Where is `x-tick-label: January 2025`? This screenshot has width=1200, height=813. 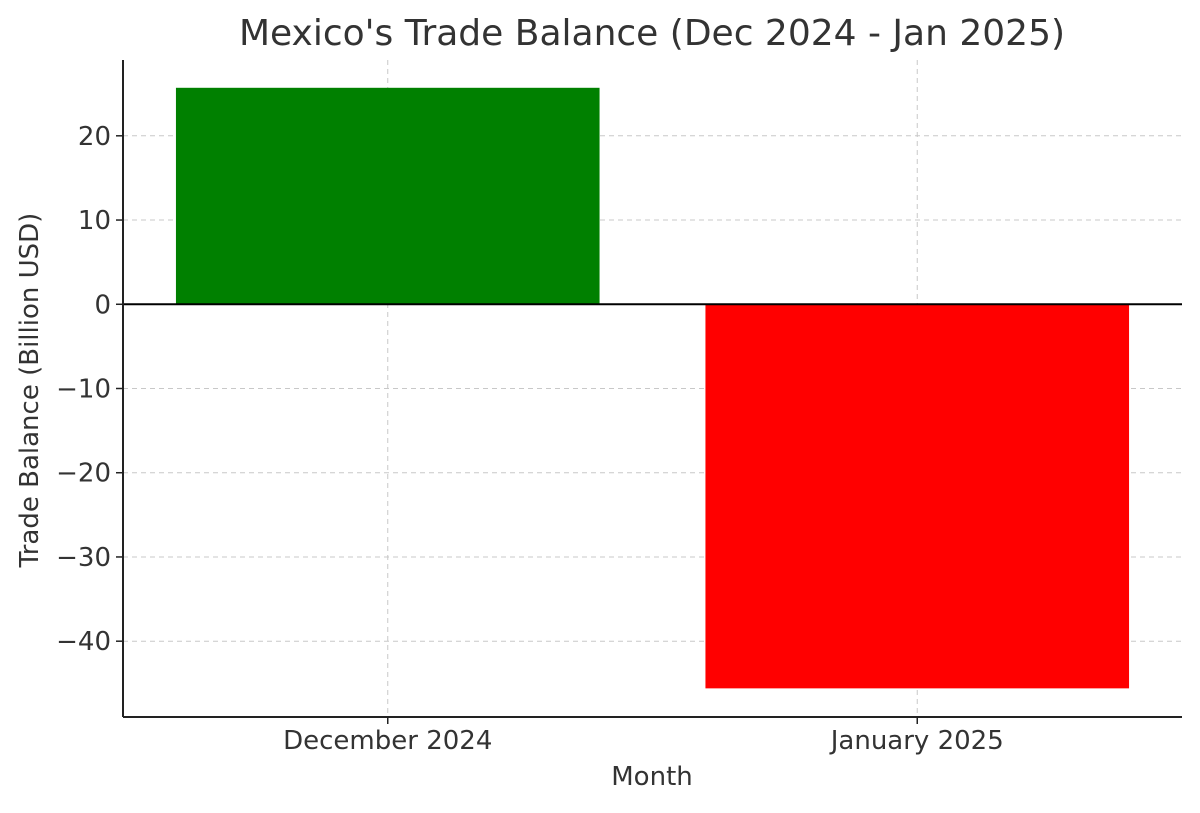 x-tick-label: January 2025 is located at coordinates (916, 741).